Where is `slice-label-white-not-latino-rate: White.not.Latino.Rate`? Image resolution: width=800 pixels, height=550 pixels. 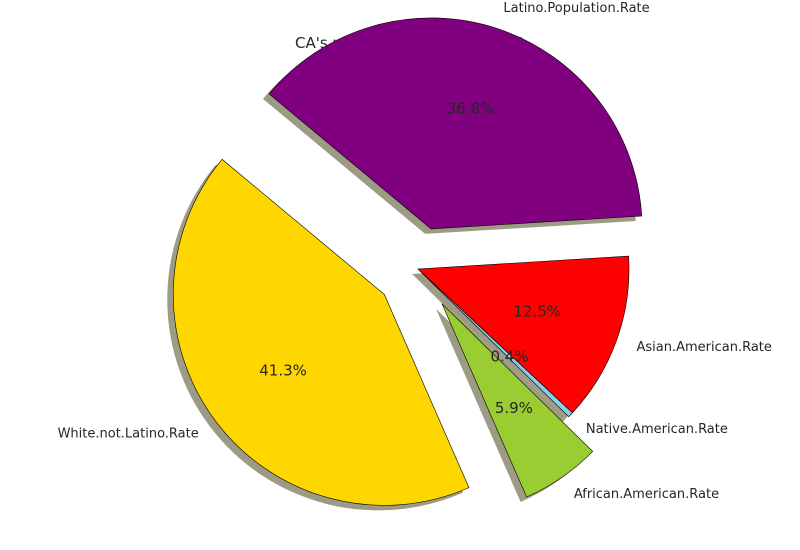 slice-label-white-not-latino-rate: White.not.Latino.Rate is located at coordinates (128, 433).